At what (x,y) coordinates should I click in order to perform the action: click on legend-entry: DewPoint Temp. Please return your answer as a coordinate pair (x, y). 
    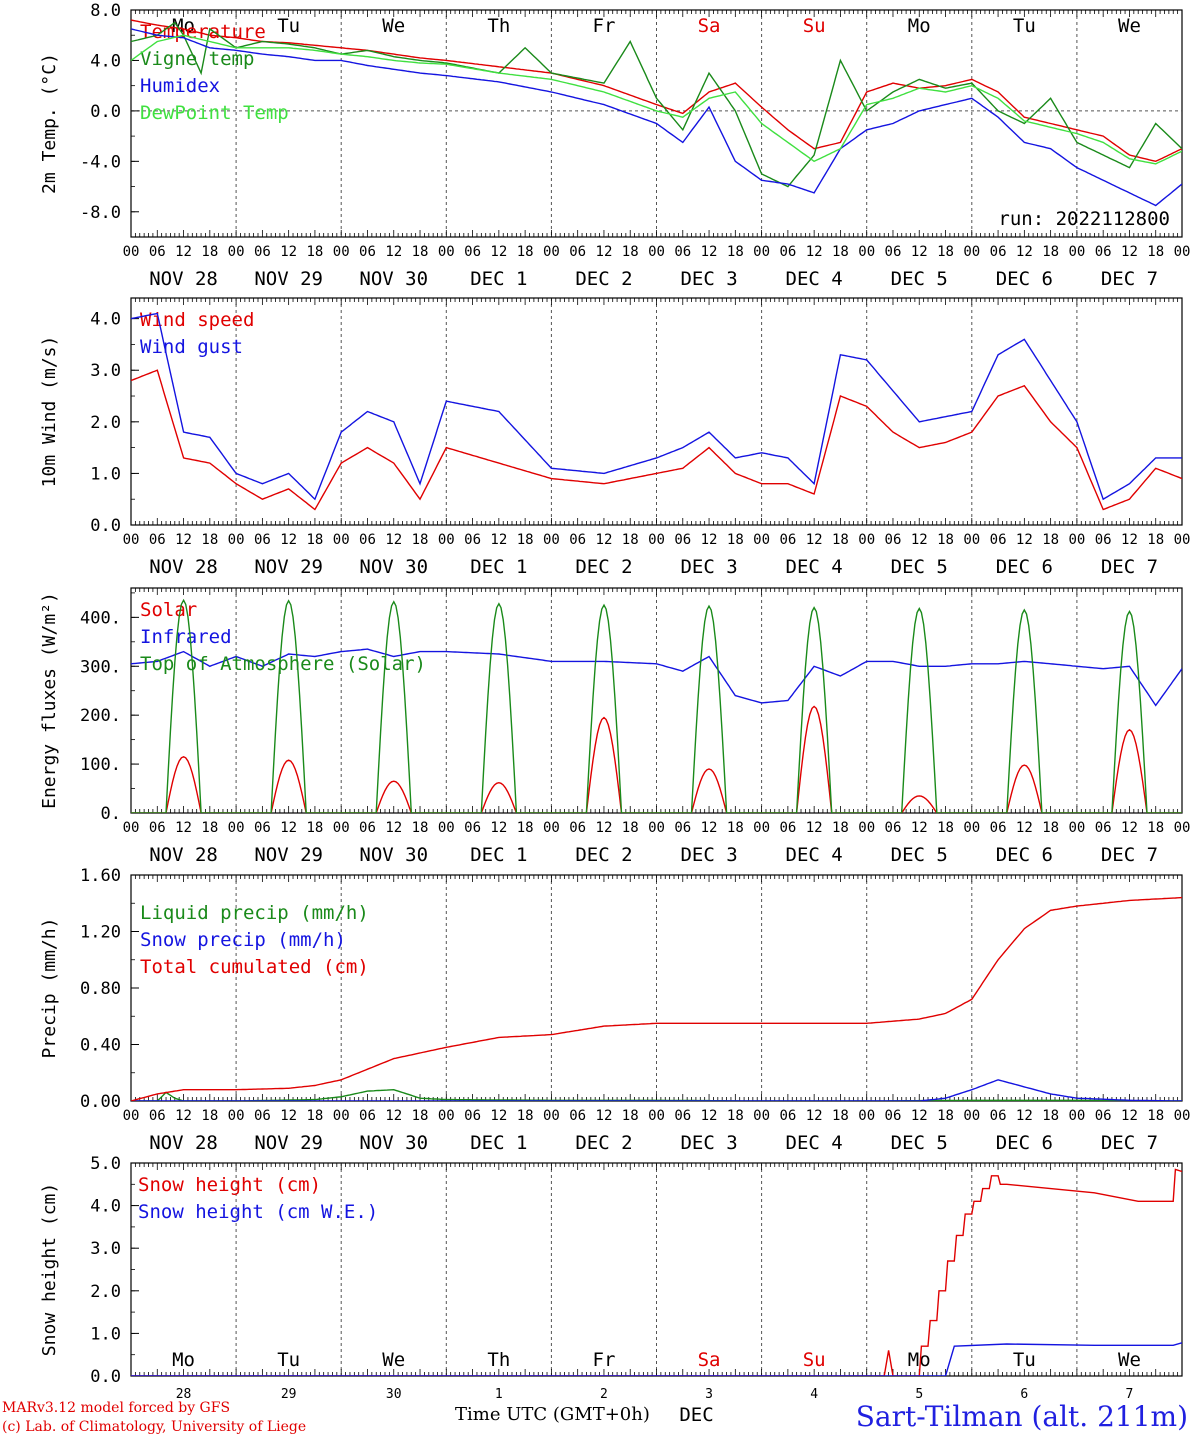
    Looking at the image, I should click on (214, 113).